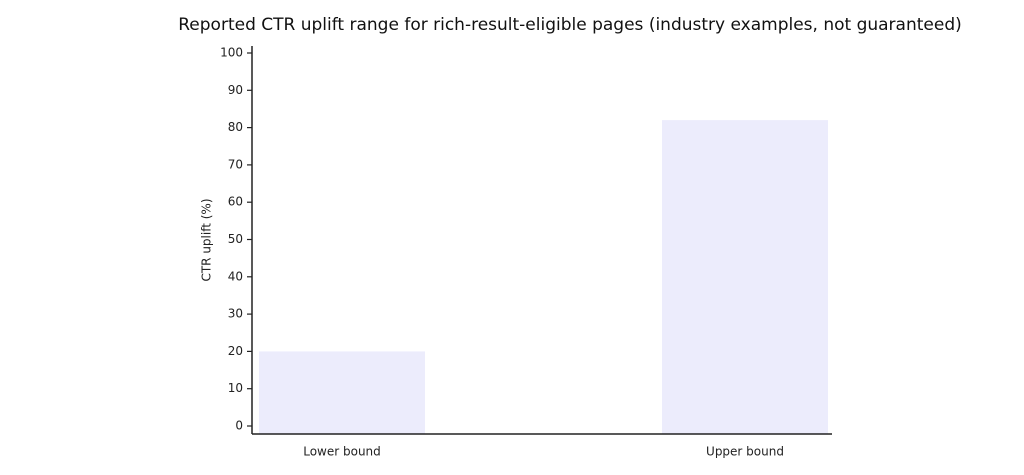 The width and height of the screenshot is (1024, 475). I want to click on y-axis-label: CTR uplift (%), so click(207, 239).